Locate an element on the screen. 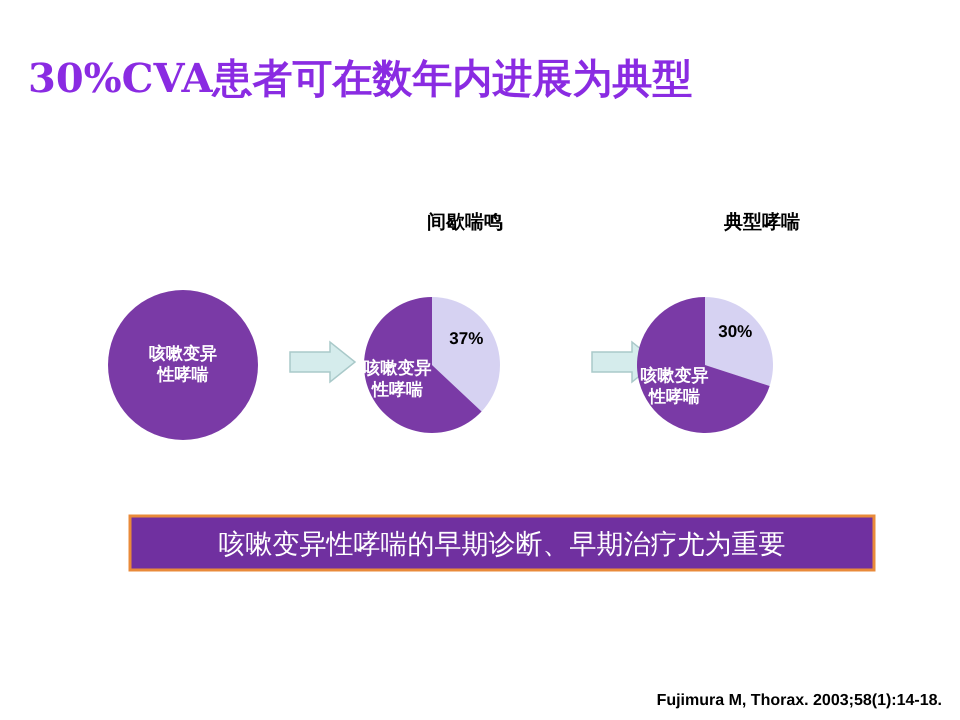  chart-title: 间歇喘鸣 is located at coordinates (465, 222).